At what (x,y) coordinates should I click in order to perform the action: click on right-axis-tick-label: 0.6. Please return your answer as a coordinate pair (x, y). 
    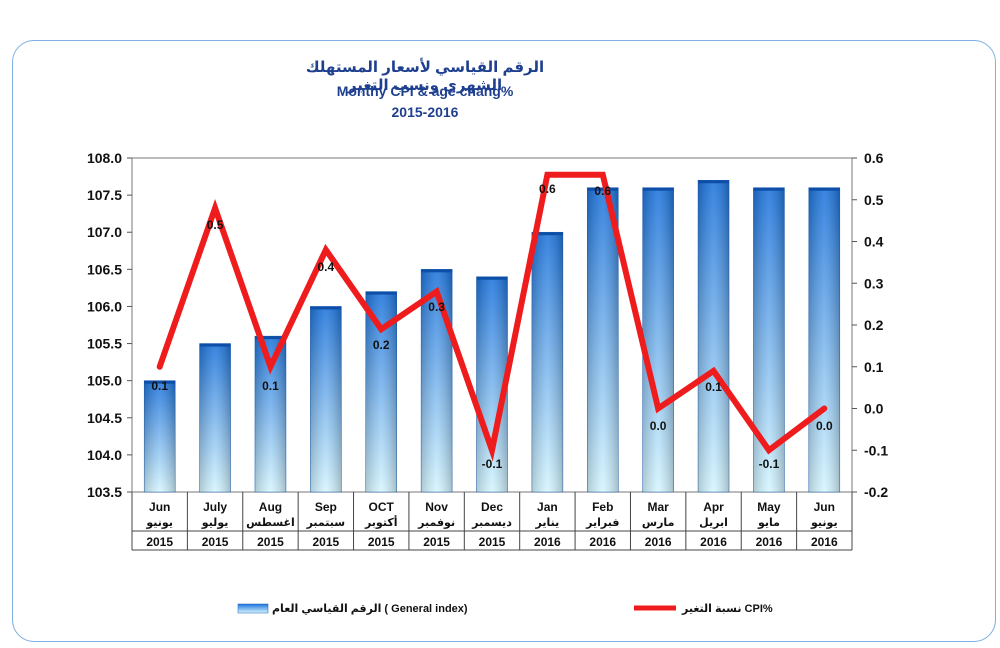
    Looking at the image, I should click on (874, 158).